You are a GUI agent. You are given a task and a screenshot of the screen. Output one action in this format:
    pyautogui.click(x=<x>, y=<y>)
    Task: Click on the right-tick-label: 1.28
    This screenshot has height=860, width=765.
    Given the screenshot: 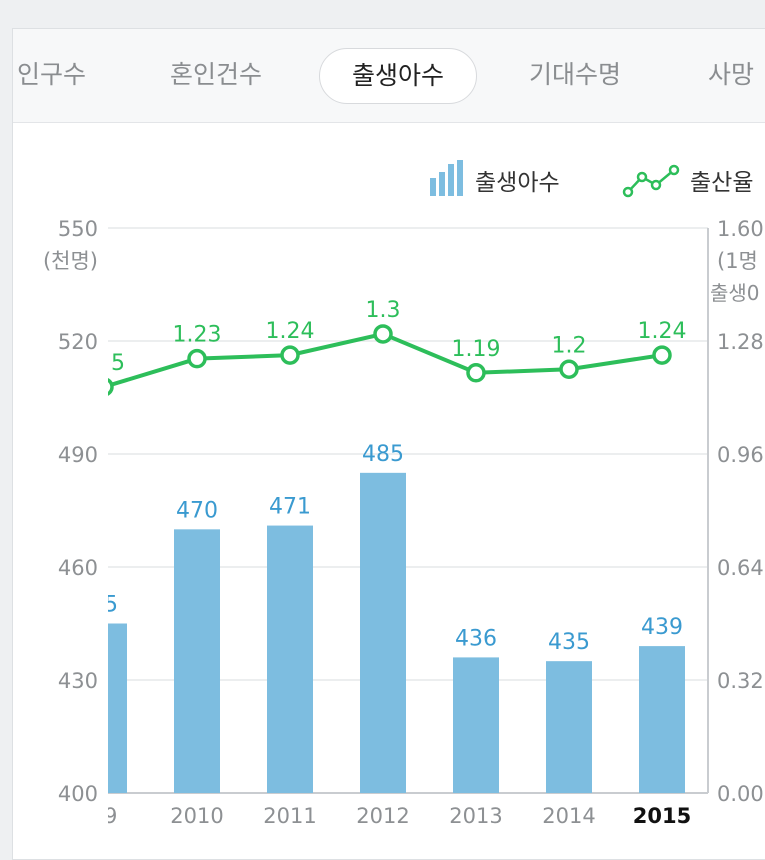 What is the action you would take?
    pyautogui.click(x=740, y=342)
    